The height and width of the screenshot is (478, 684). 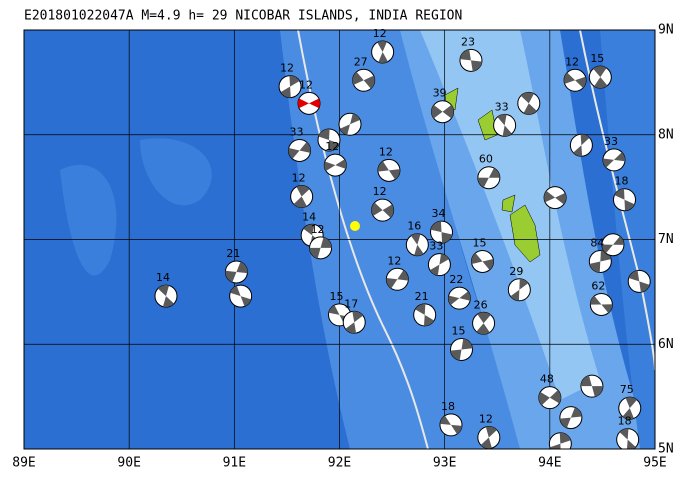 What do you see at coordinates (627, 389) in the screenshot?
I see `depth-label: 75` at bounding box center [627, 389].